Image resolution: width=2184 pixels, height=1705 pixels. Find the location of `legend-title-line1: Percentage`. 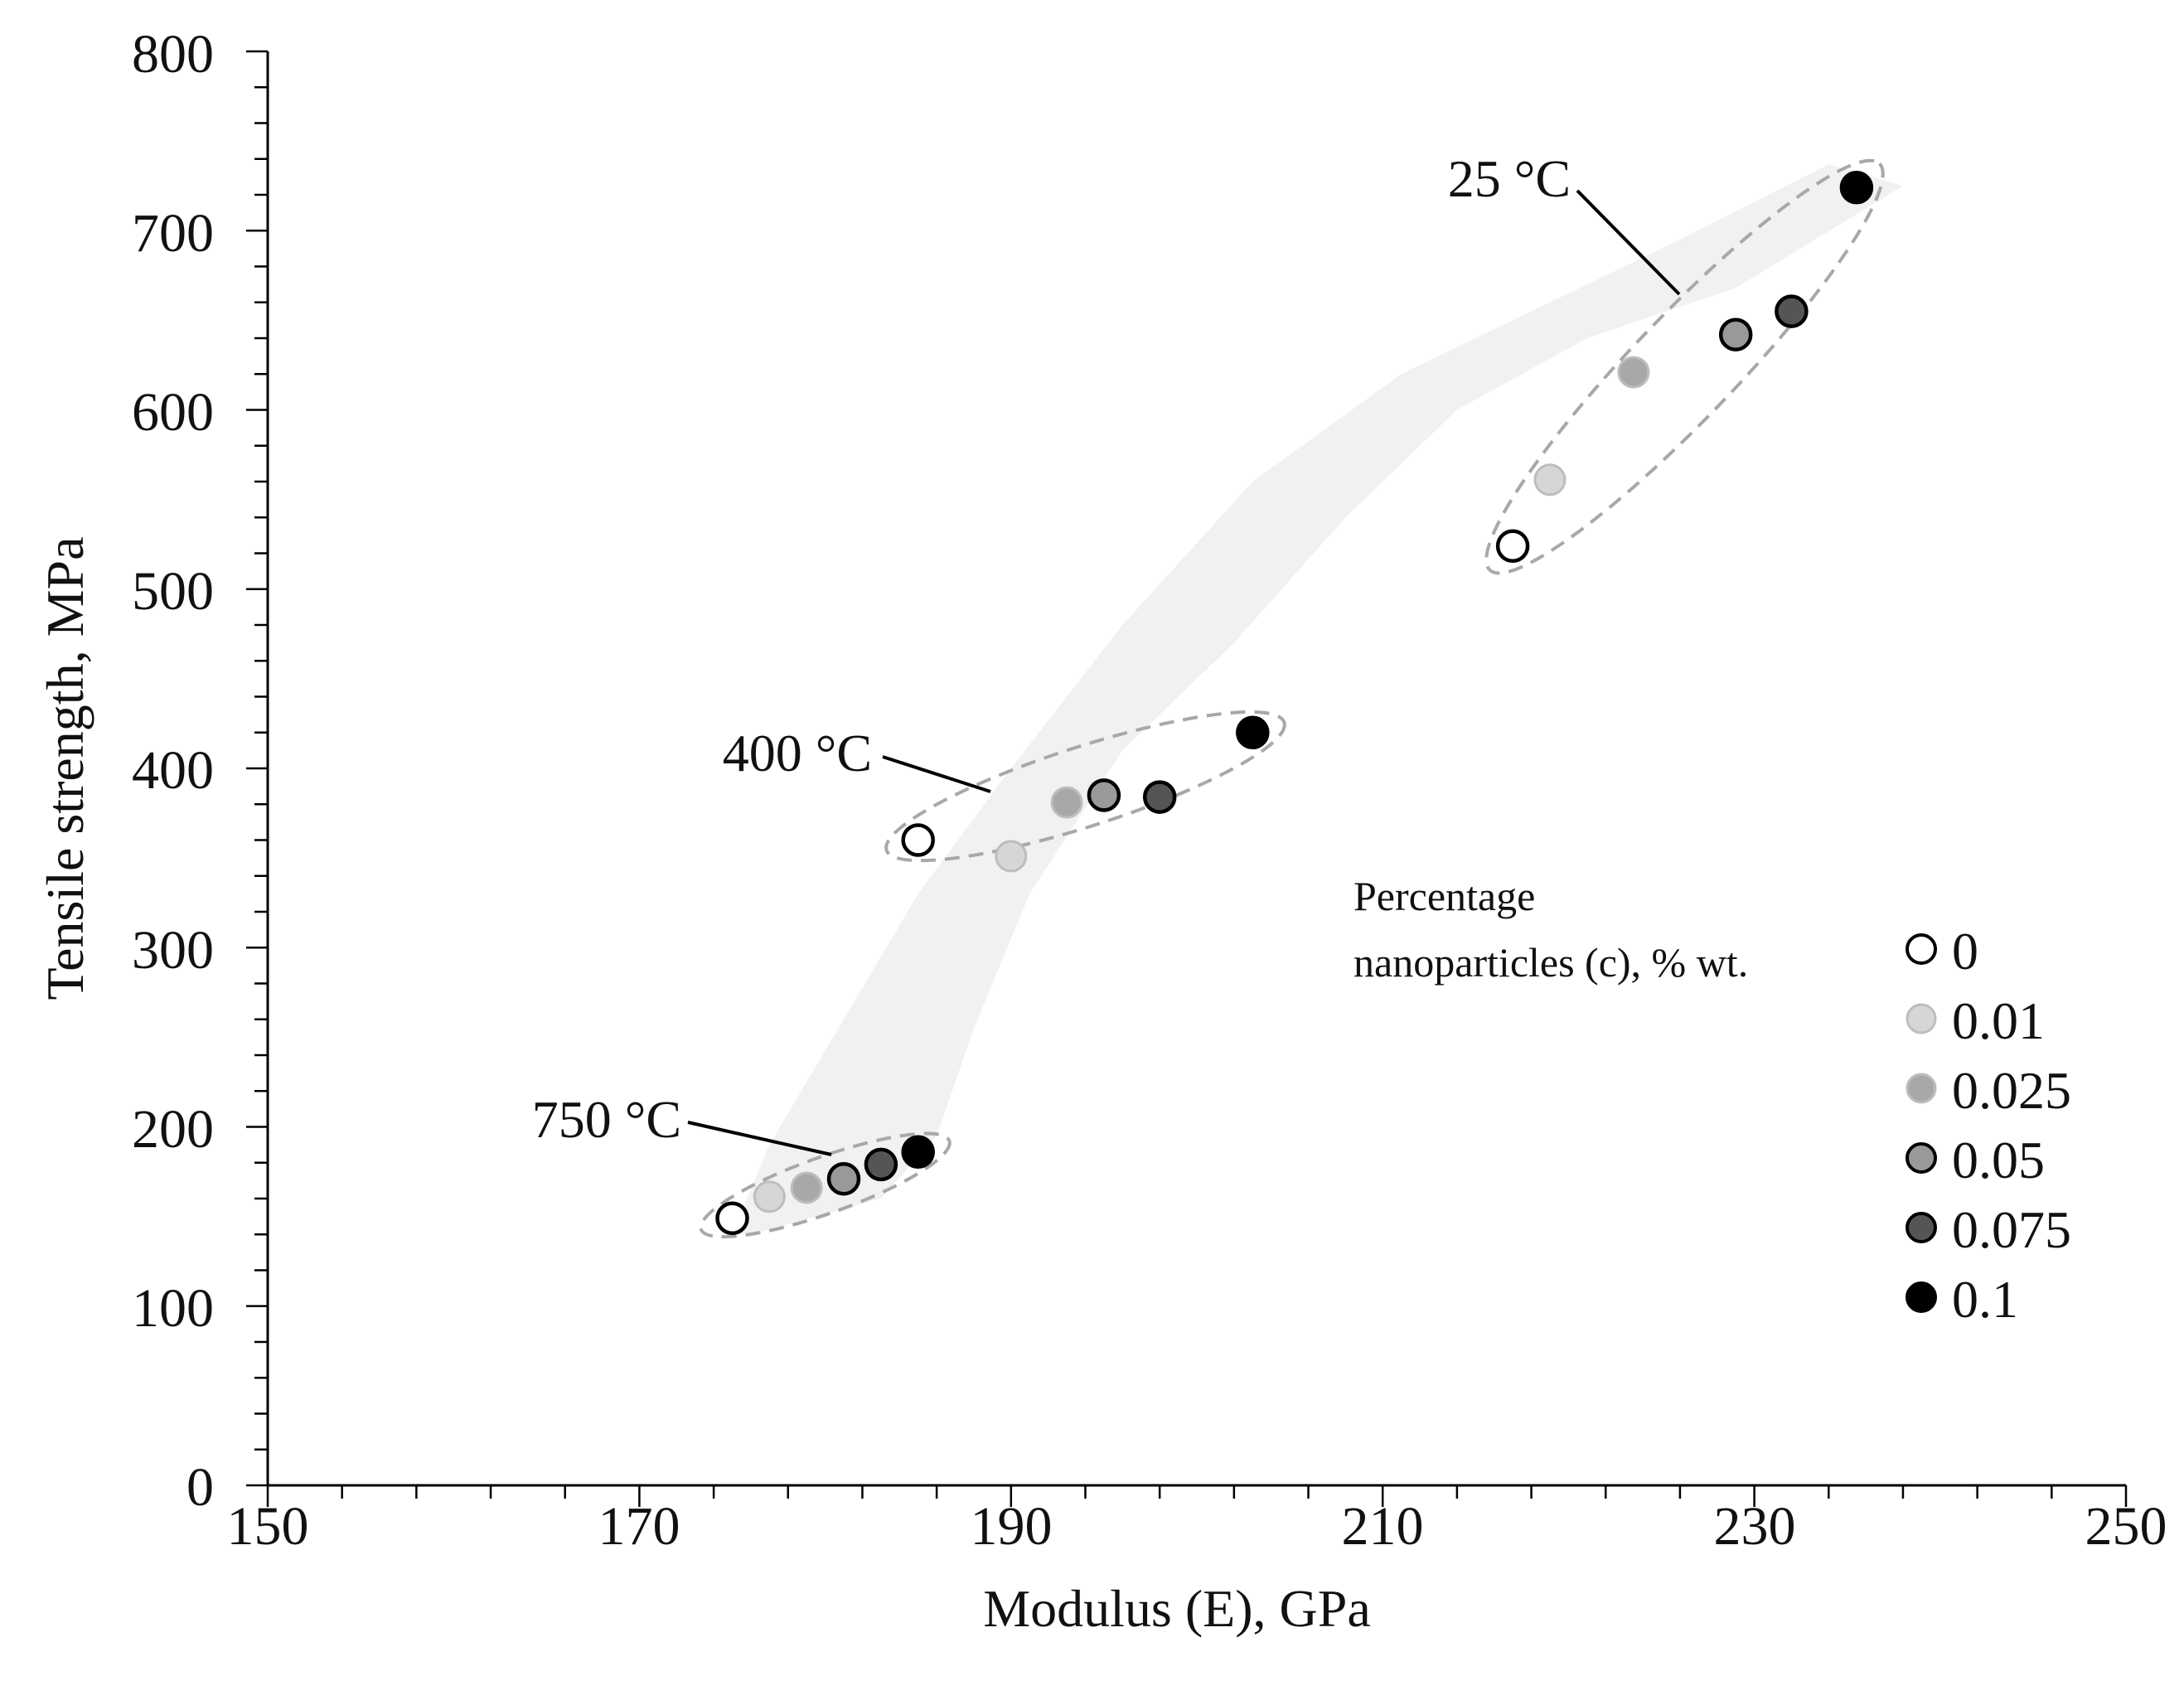

legend-title-line1: Percentage is located at coordinates (1444, 896).